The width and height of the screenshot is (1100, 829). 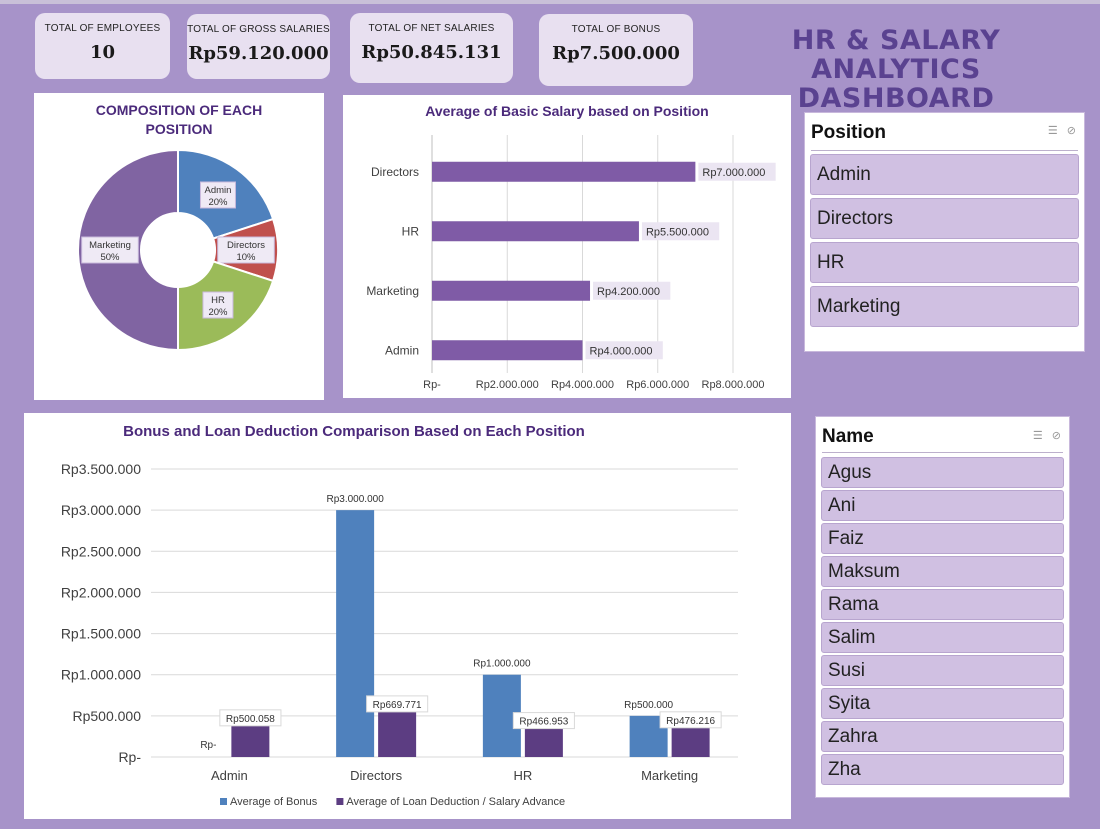 I want to click on x-tick-label: Rp2.000.000, so click(x=507, y=385).